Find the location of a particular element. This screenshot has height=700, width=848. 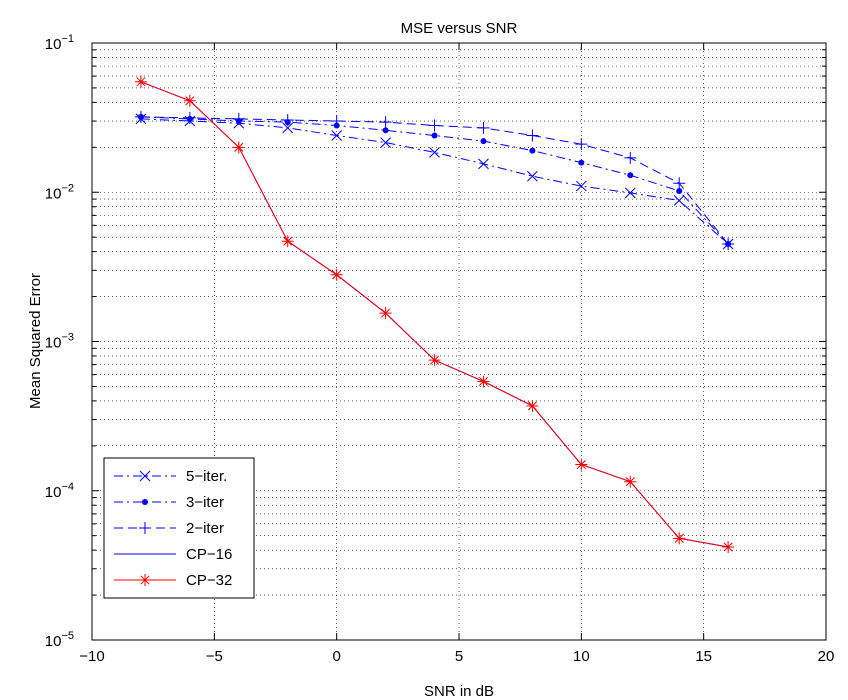

legend-item: 2−iter is located at coordinates (169, 528).